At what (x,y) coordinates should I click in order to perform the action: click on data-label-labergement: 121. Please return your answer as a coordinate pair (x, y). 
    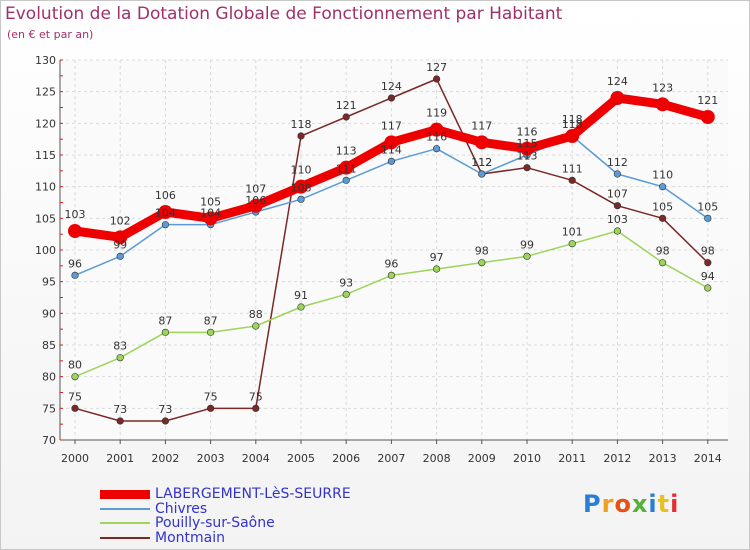
    Looking at the image, I should click on (707, 100).